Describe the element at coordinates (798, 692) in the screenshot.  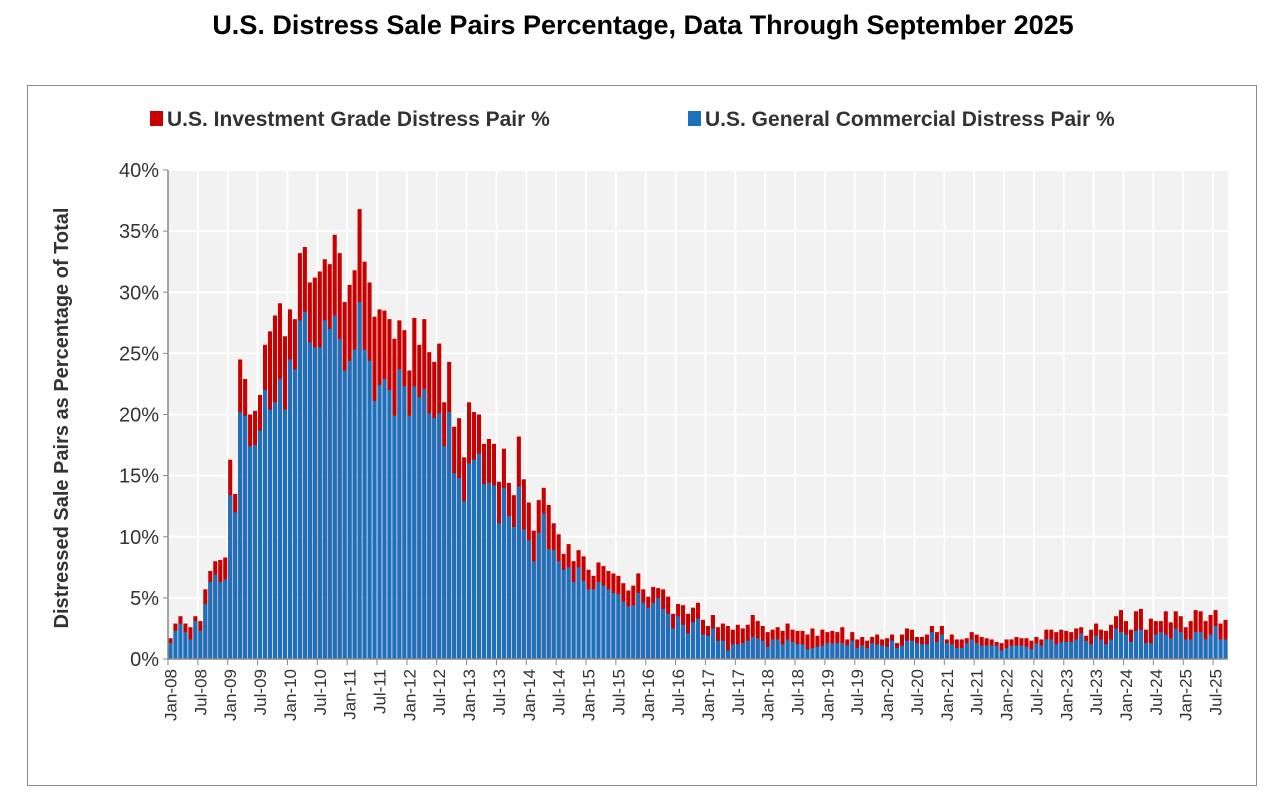
I see `x-tick-label: Jul-18` at that location.